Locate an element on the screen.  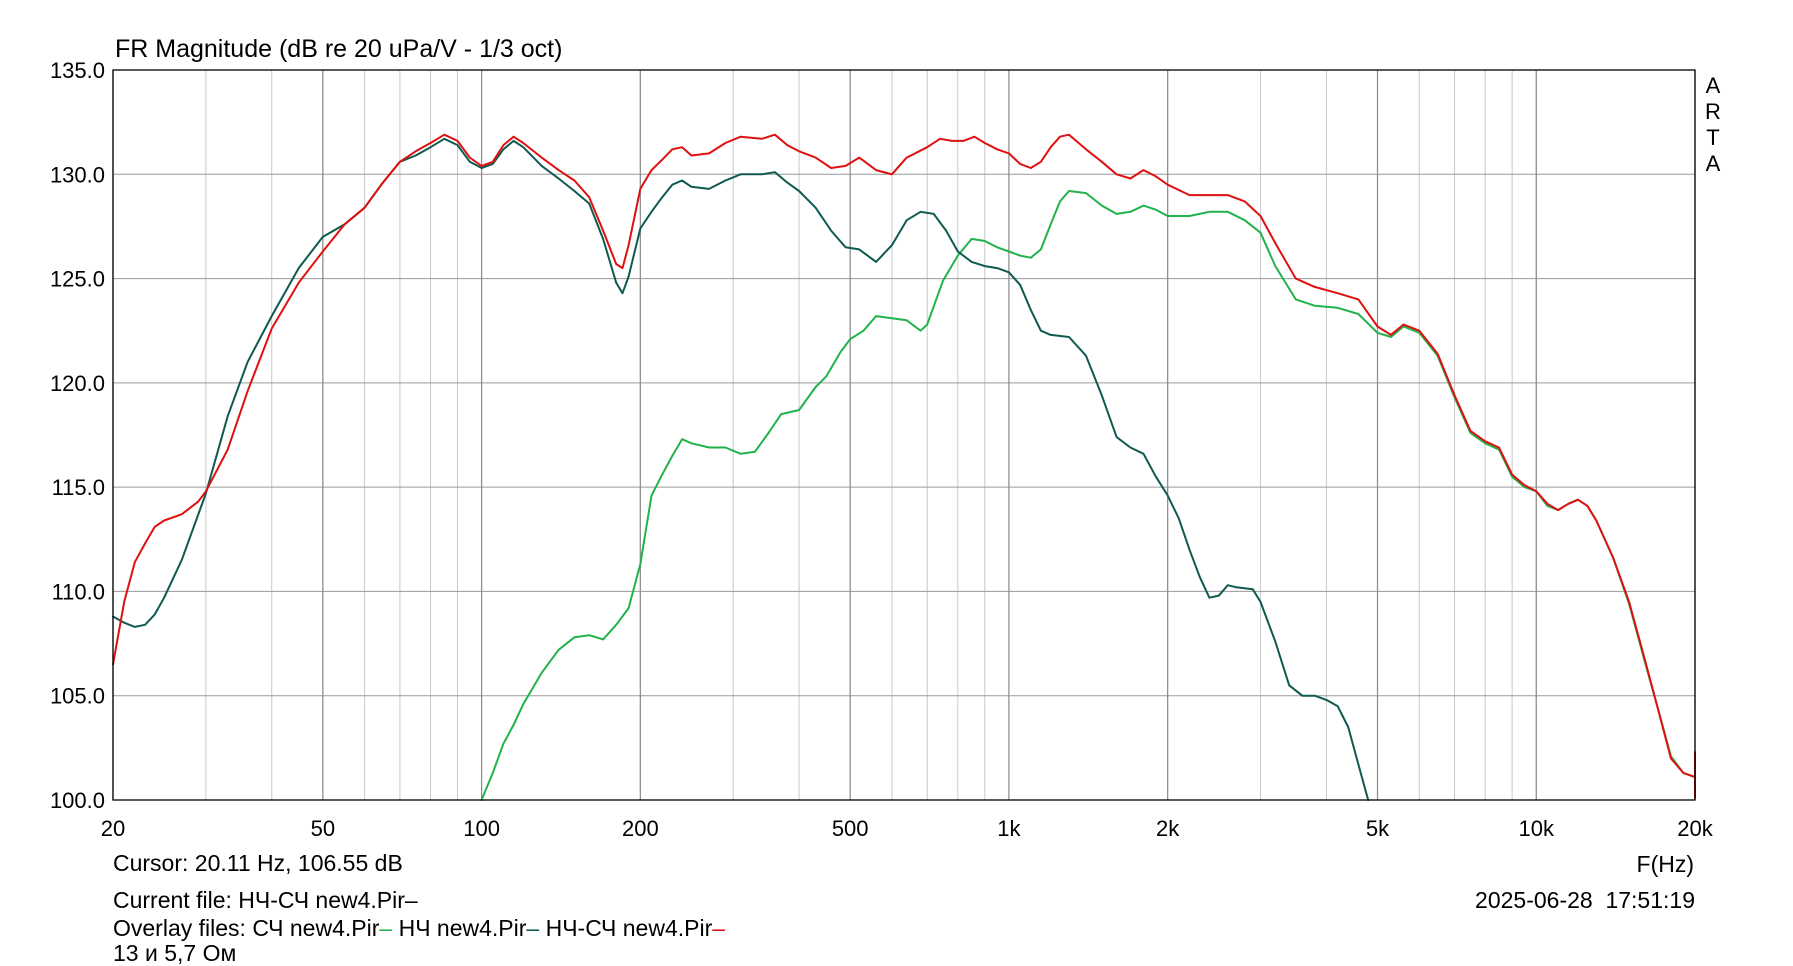
cursor-readout: Cursor: 20.11 Hz, 106.55 dB is located at coordinates (258, 863).